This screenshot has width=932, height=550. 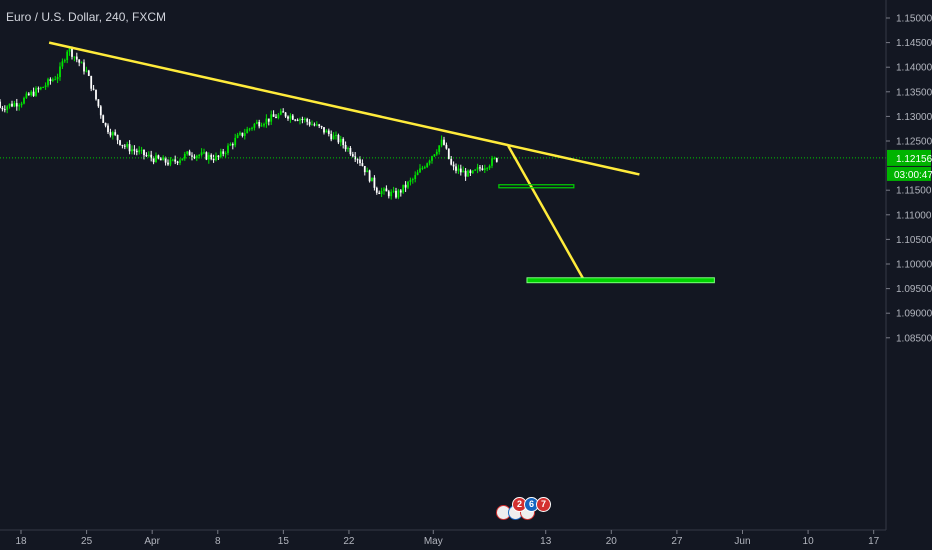 What do you see at coordinates (249, 123) in the screenshot?
I see `candles-layer` at bounding box center [249, 123].